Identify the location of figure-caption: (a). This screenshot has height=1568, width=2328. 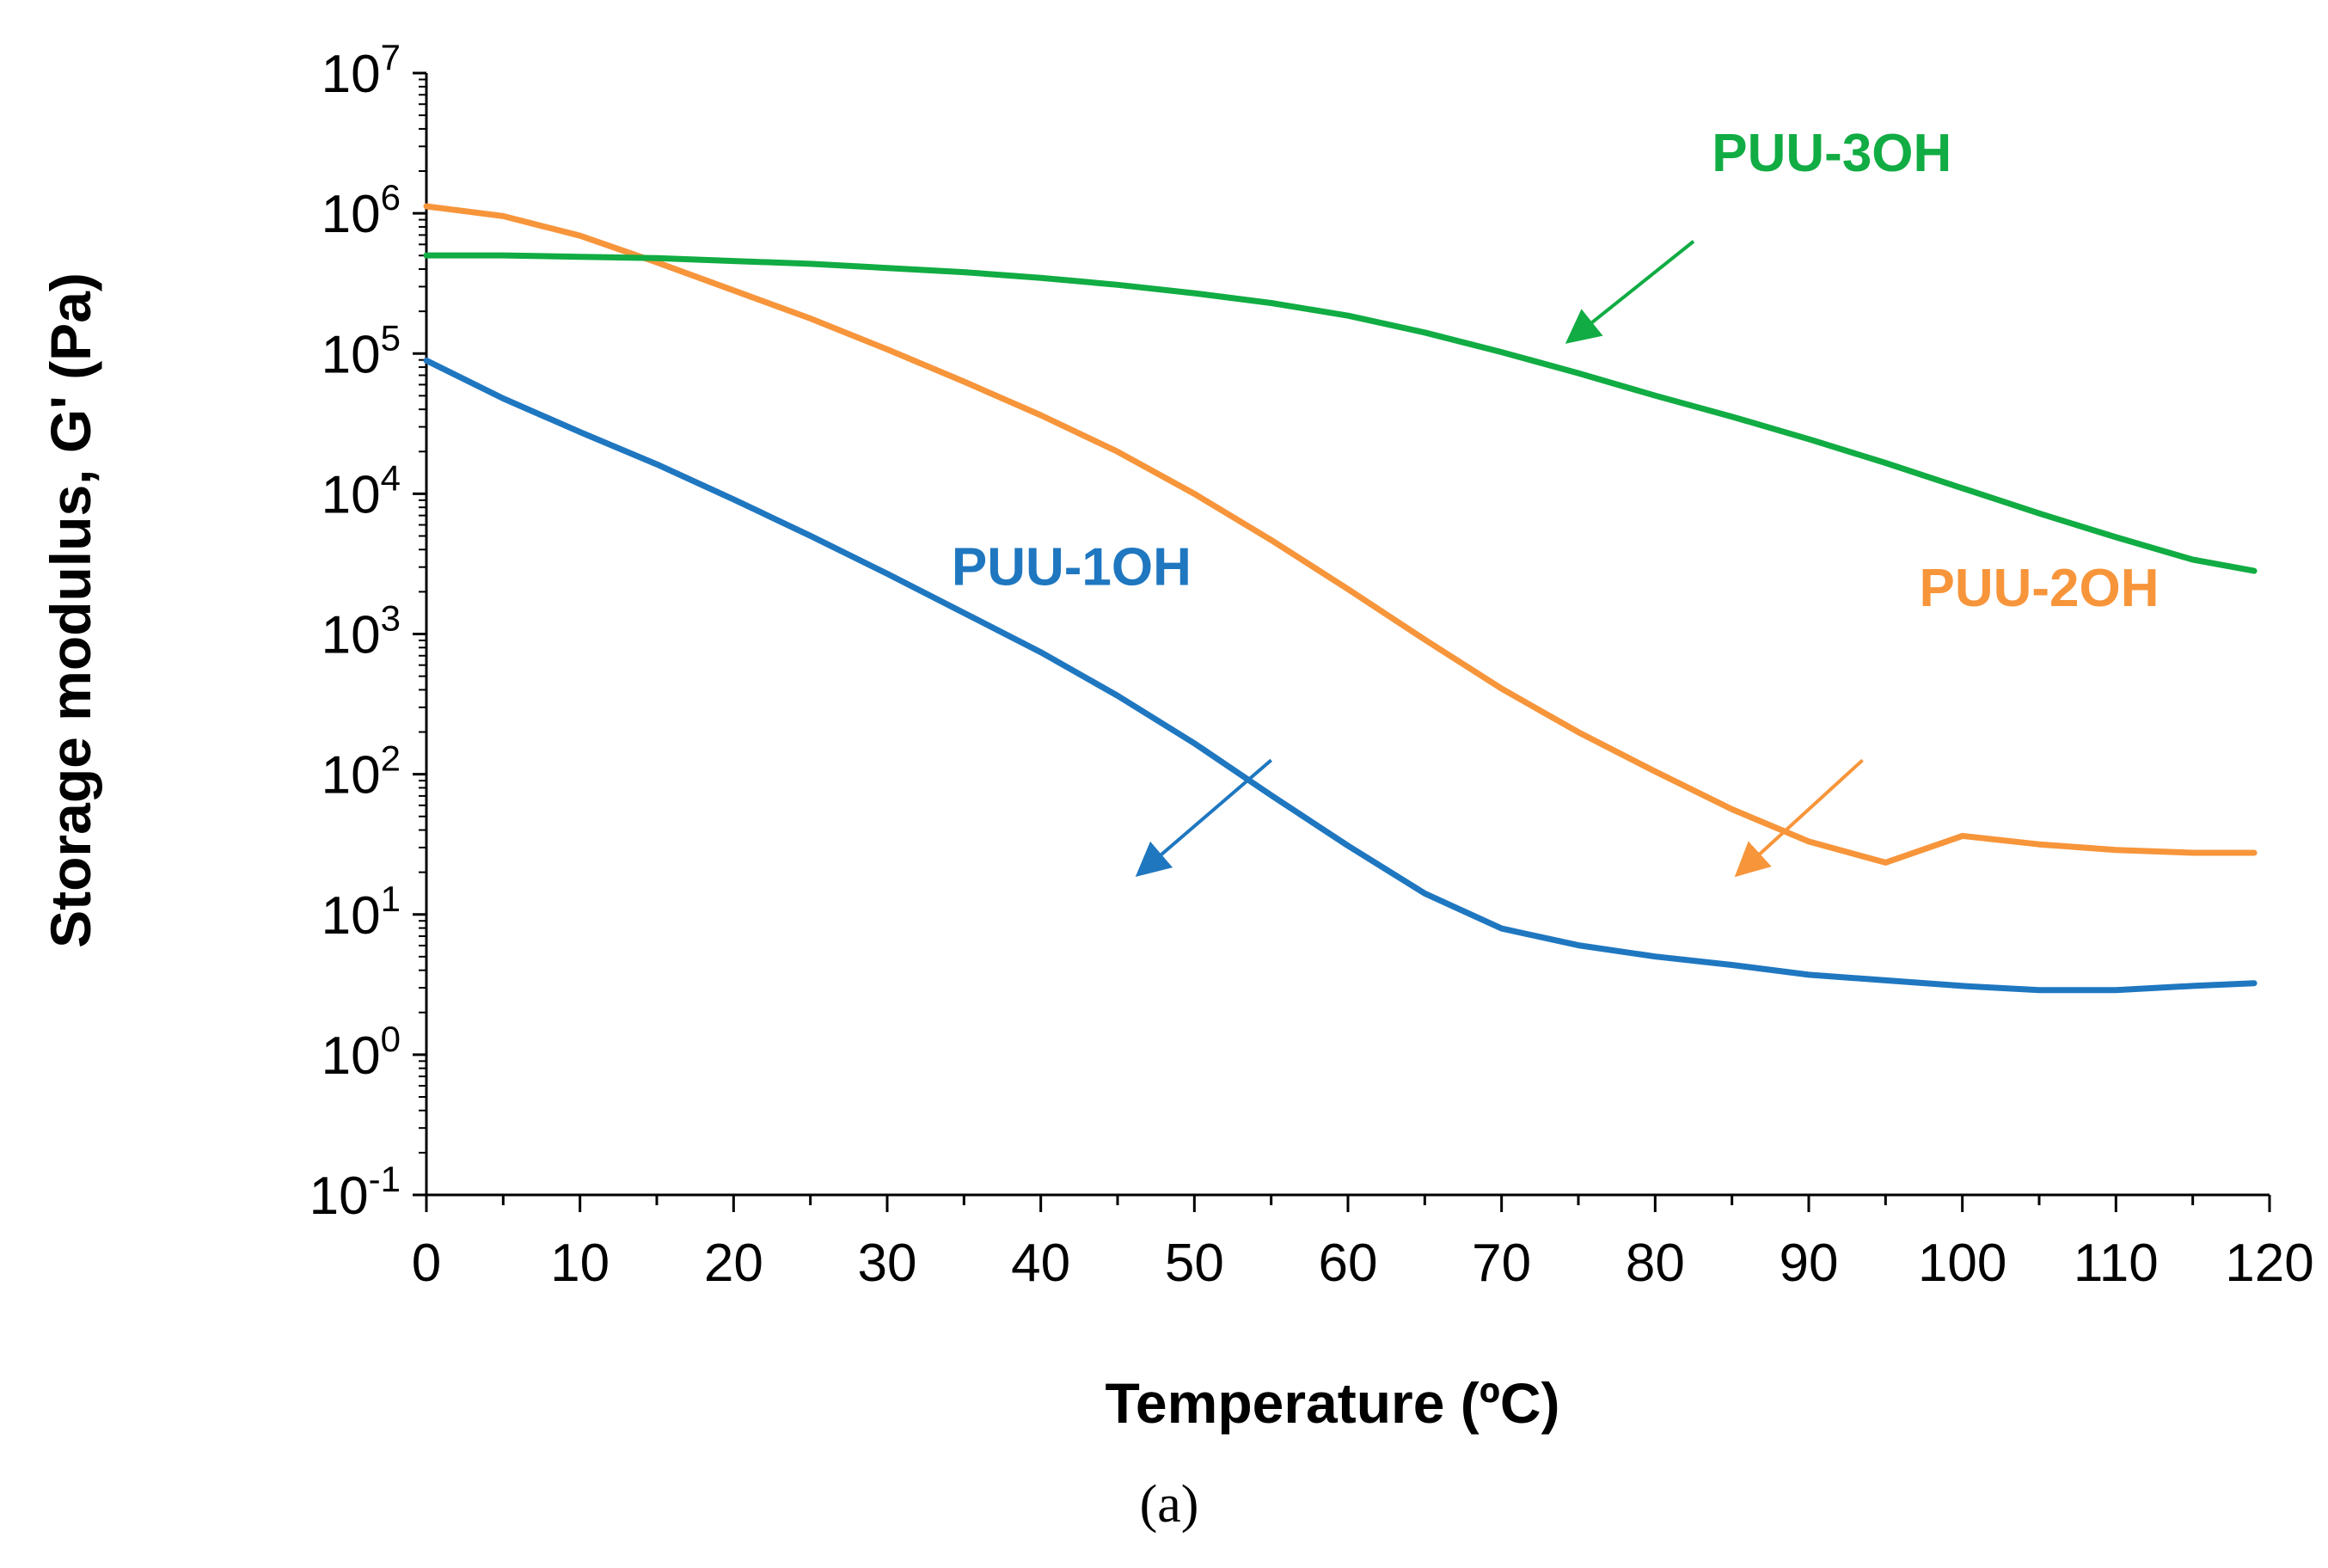
(1169, 1504).